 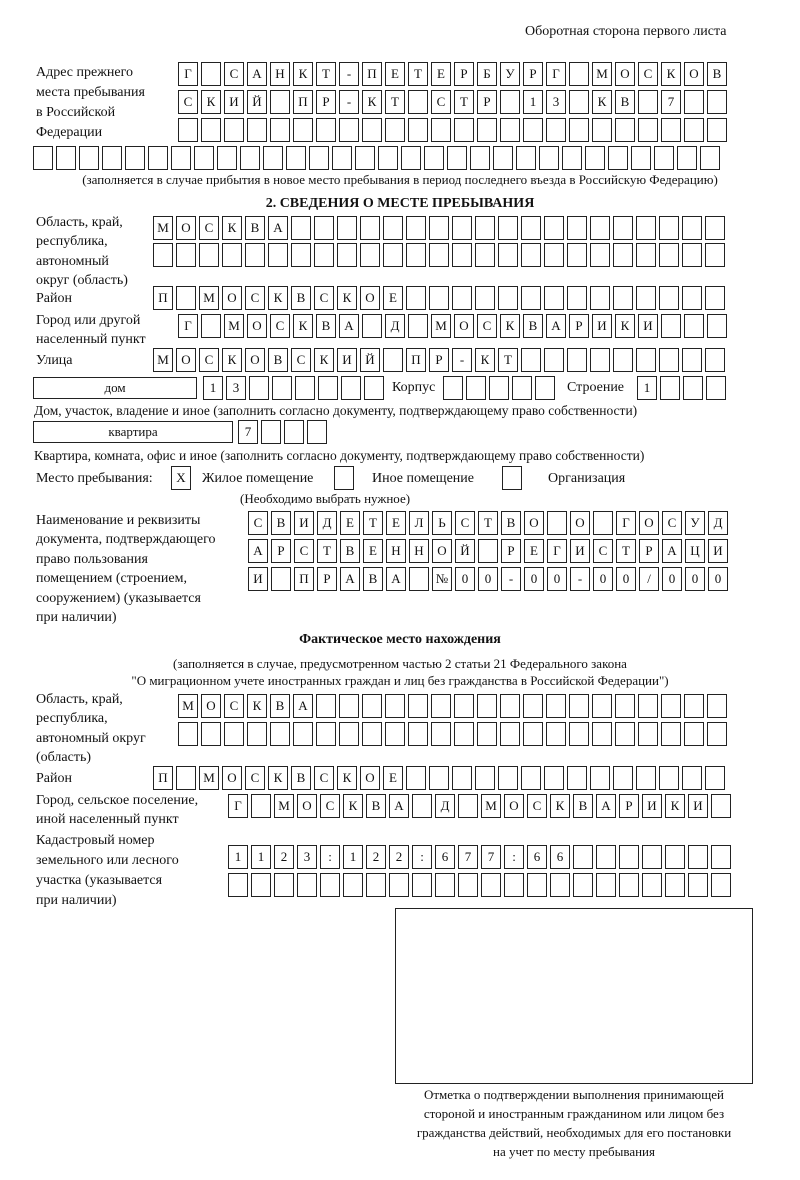 What do you see at coordinates (671, 102) in the screenshot?
I see `letter-cell: 7` at bounding box center [671, 102].